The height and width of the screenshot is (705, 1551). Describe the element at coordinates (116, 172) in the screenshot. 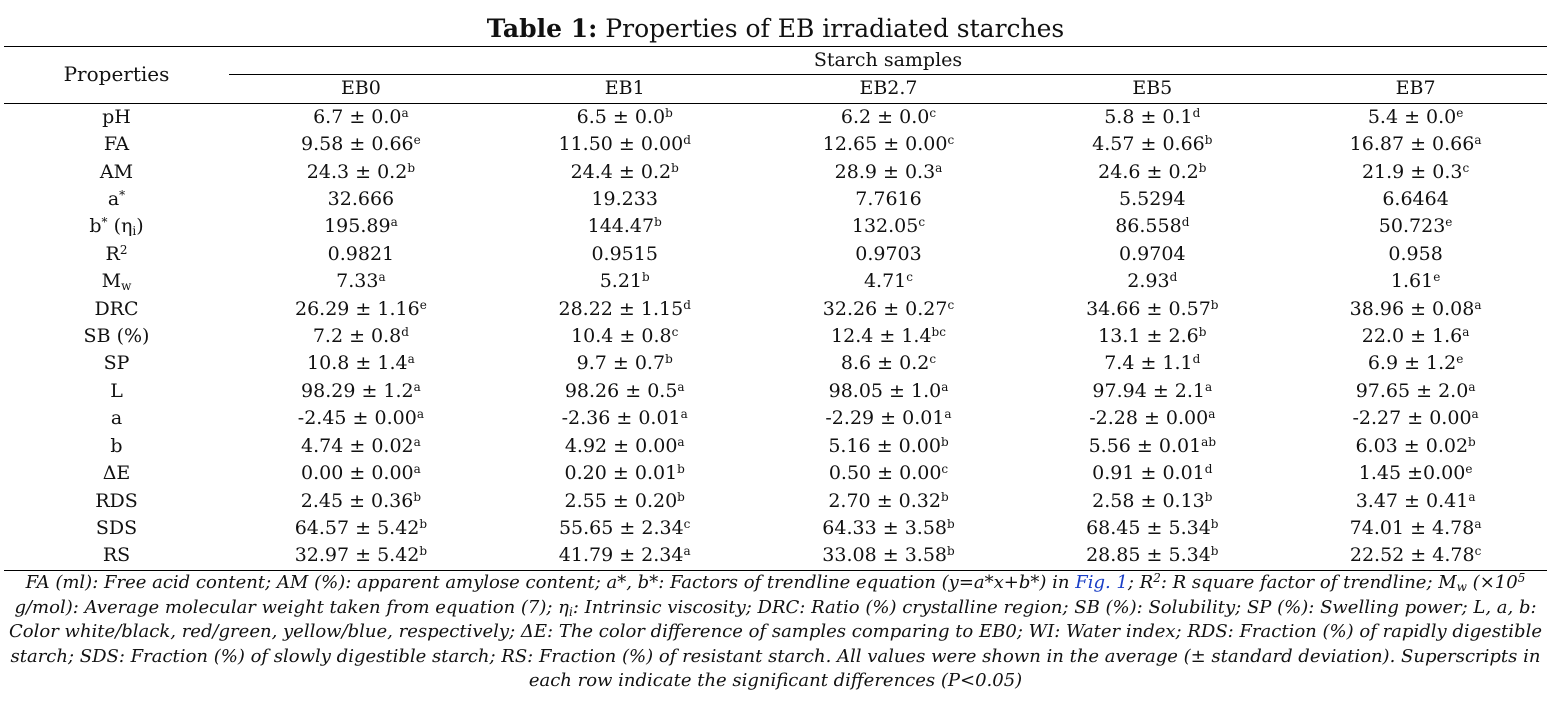

I see `row-label: AM` at that location.